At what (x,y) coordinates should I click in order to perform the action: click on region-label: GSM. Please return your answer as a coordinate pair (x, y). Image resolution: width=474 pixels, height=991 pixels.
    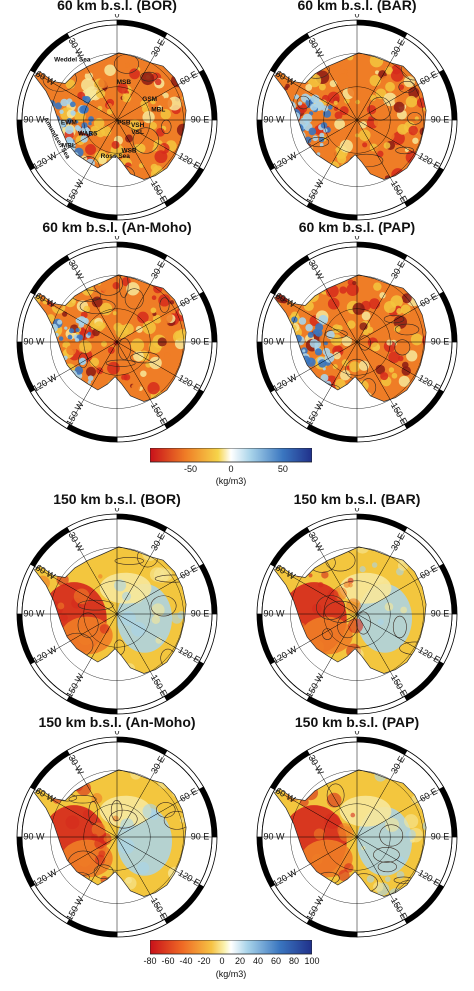
    Looking at the image, I should click on (149, 99).